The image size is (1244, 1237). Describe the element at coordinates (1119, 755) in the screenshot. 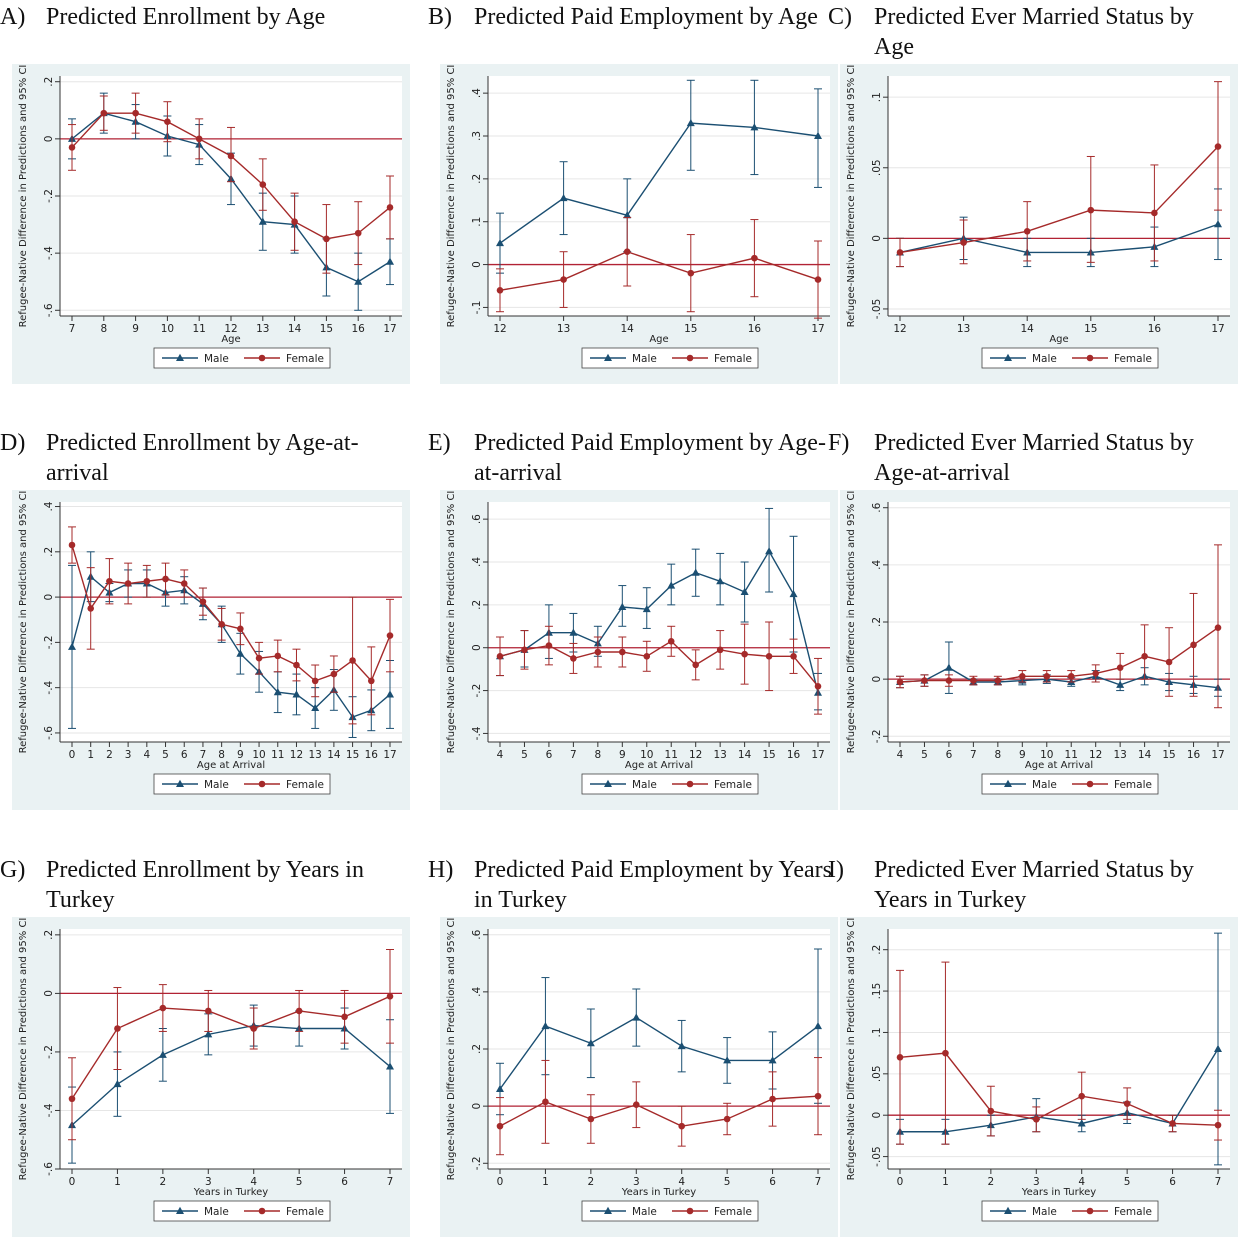

I see `x-tick-label: 13` at that location.